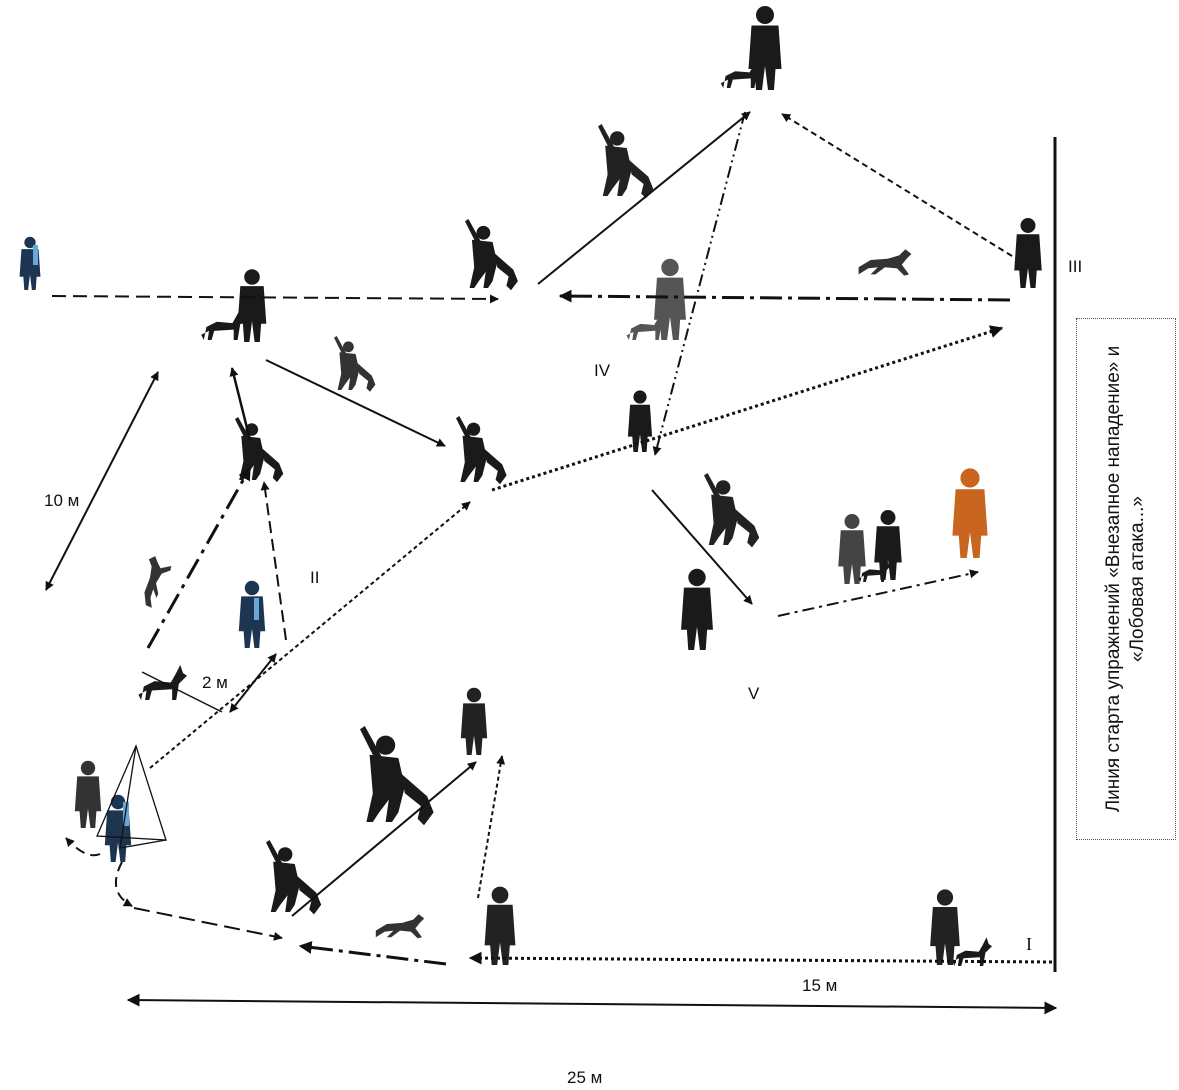  Describe the element at coordinates (252, 614) in the screenshot. I see `blue-person-figure` at that location.